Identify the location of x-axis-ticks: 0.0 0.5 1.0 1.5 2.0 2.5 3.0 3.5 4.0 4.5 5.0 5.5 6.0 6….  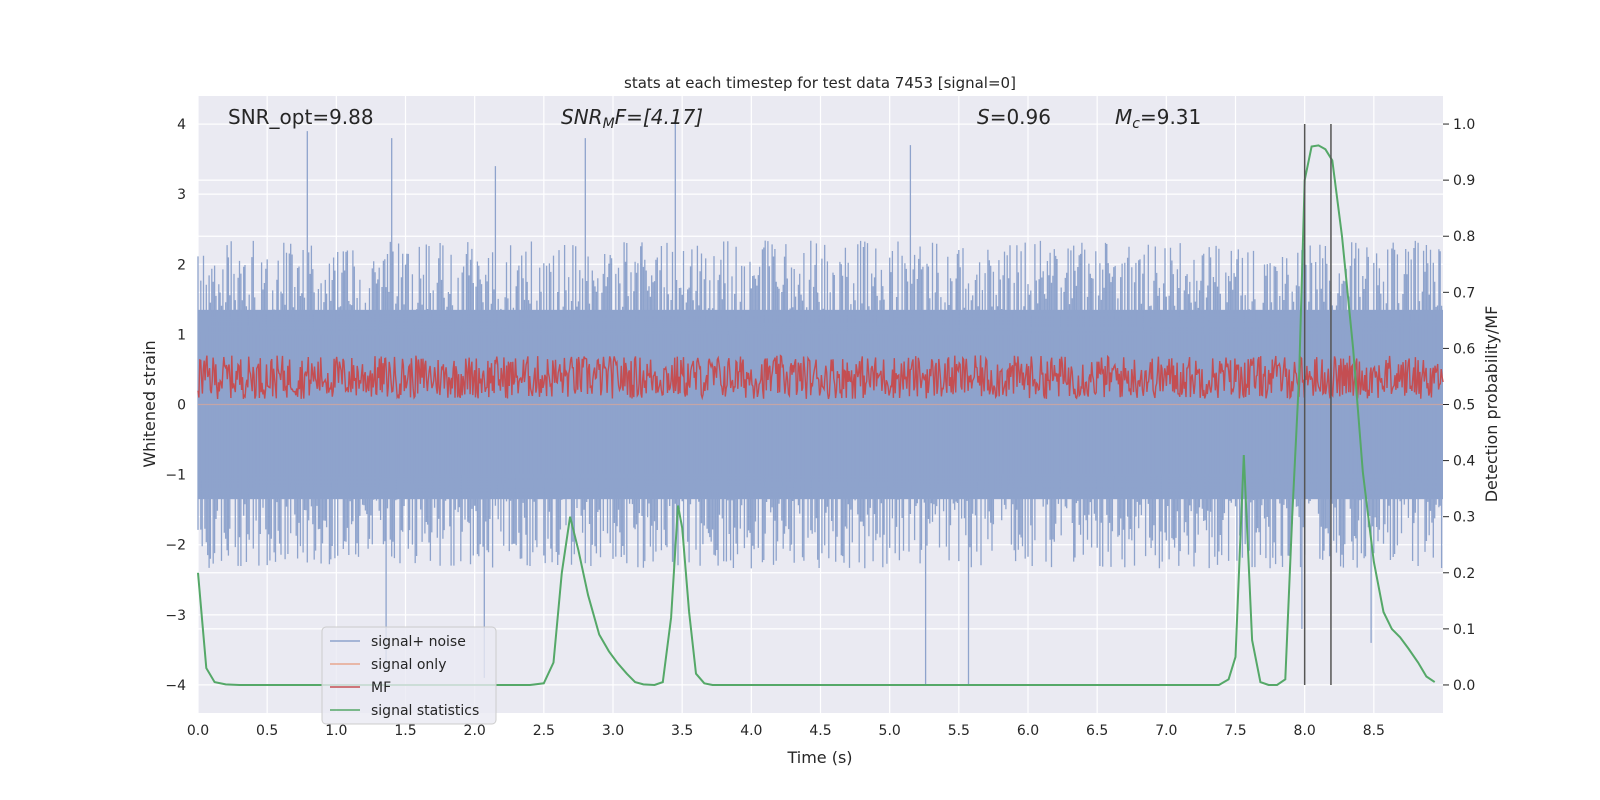
(786, 731).